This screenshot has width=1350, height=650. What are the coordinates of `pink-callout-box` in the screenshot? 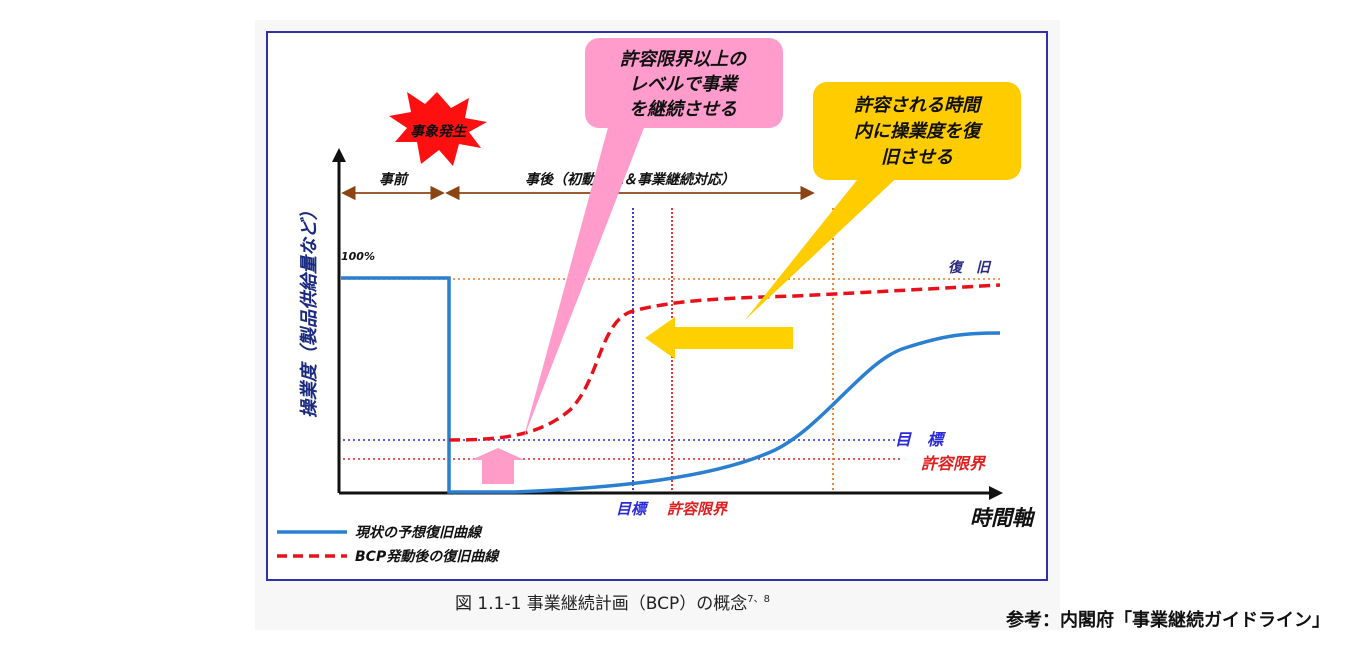 It's located at (684, 83).